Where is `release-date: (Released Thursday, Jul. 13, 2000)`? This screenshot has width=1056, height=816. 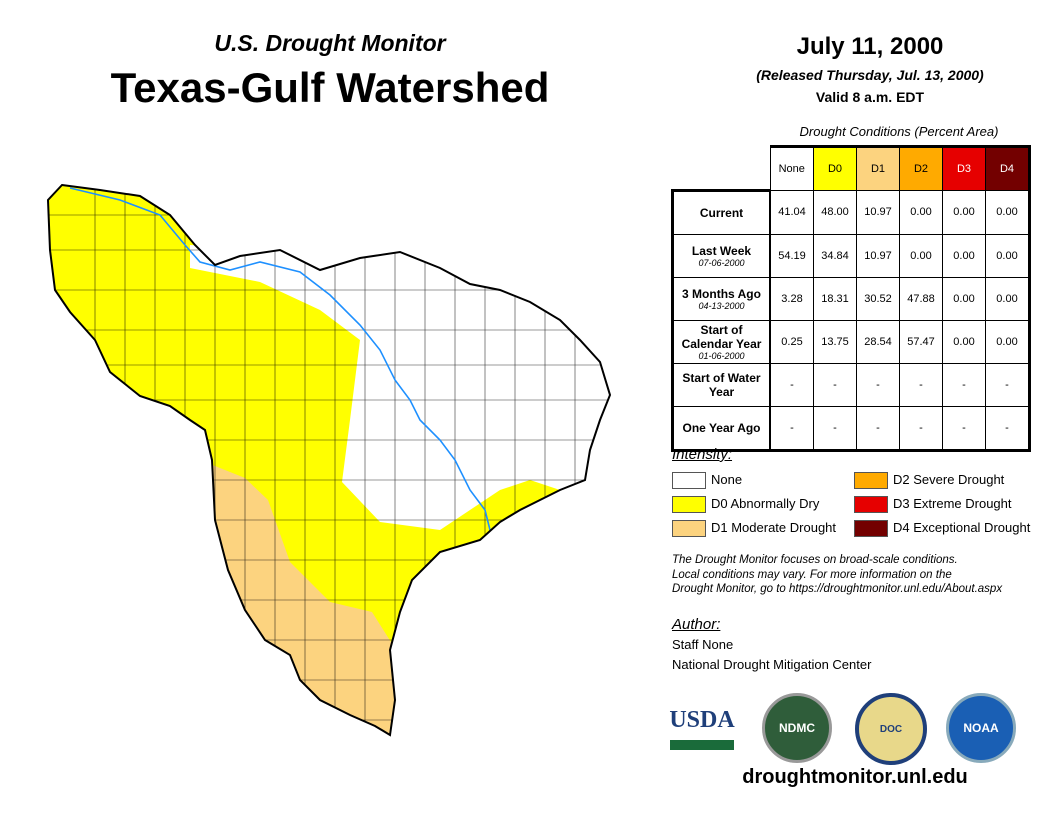
release-date: (Released Thursday, Jul. 13, 2000) is located at coordinates (870, 75).